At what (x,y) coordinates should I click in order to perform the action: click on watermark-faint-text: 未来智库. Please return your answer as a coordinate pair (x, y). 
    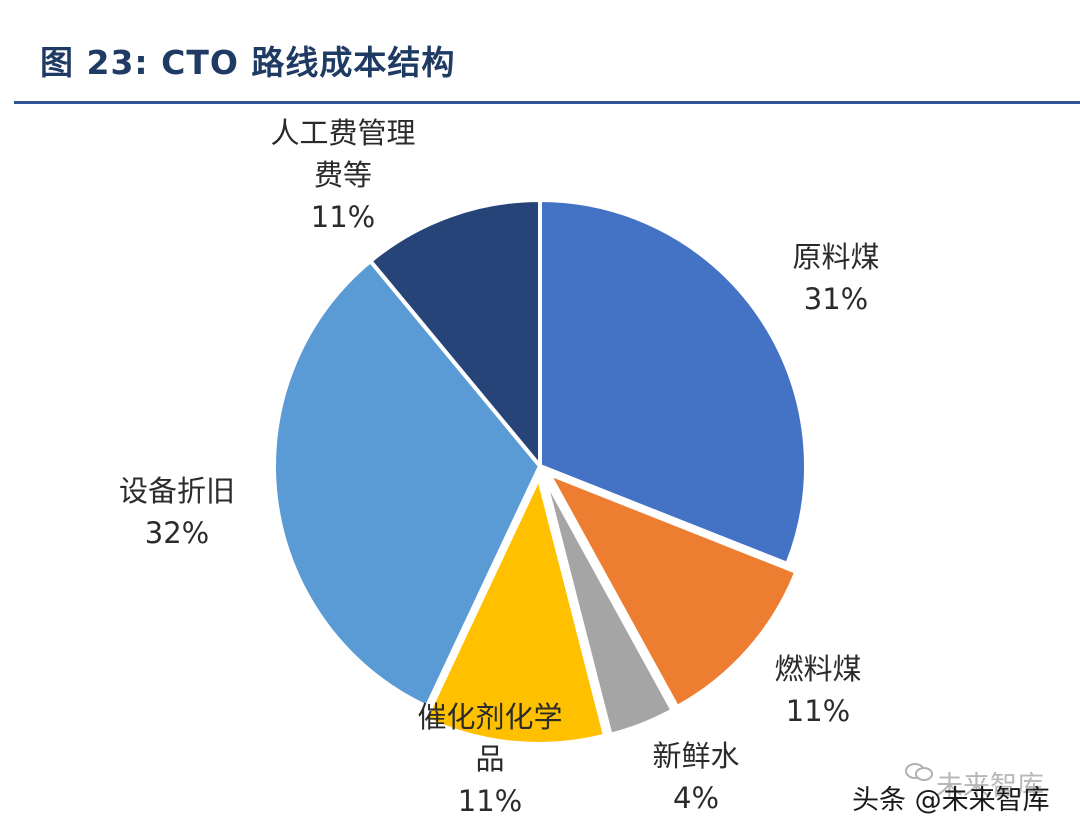
    Looking at the image, I should click on (990, 786).